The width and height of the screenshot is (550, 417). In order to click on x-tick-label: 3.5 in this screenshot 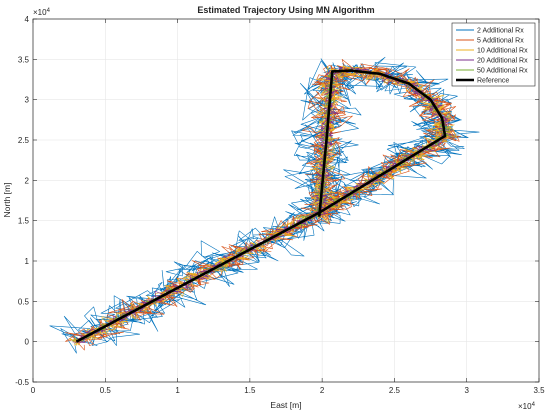, I will do `click(539, 390)`.